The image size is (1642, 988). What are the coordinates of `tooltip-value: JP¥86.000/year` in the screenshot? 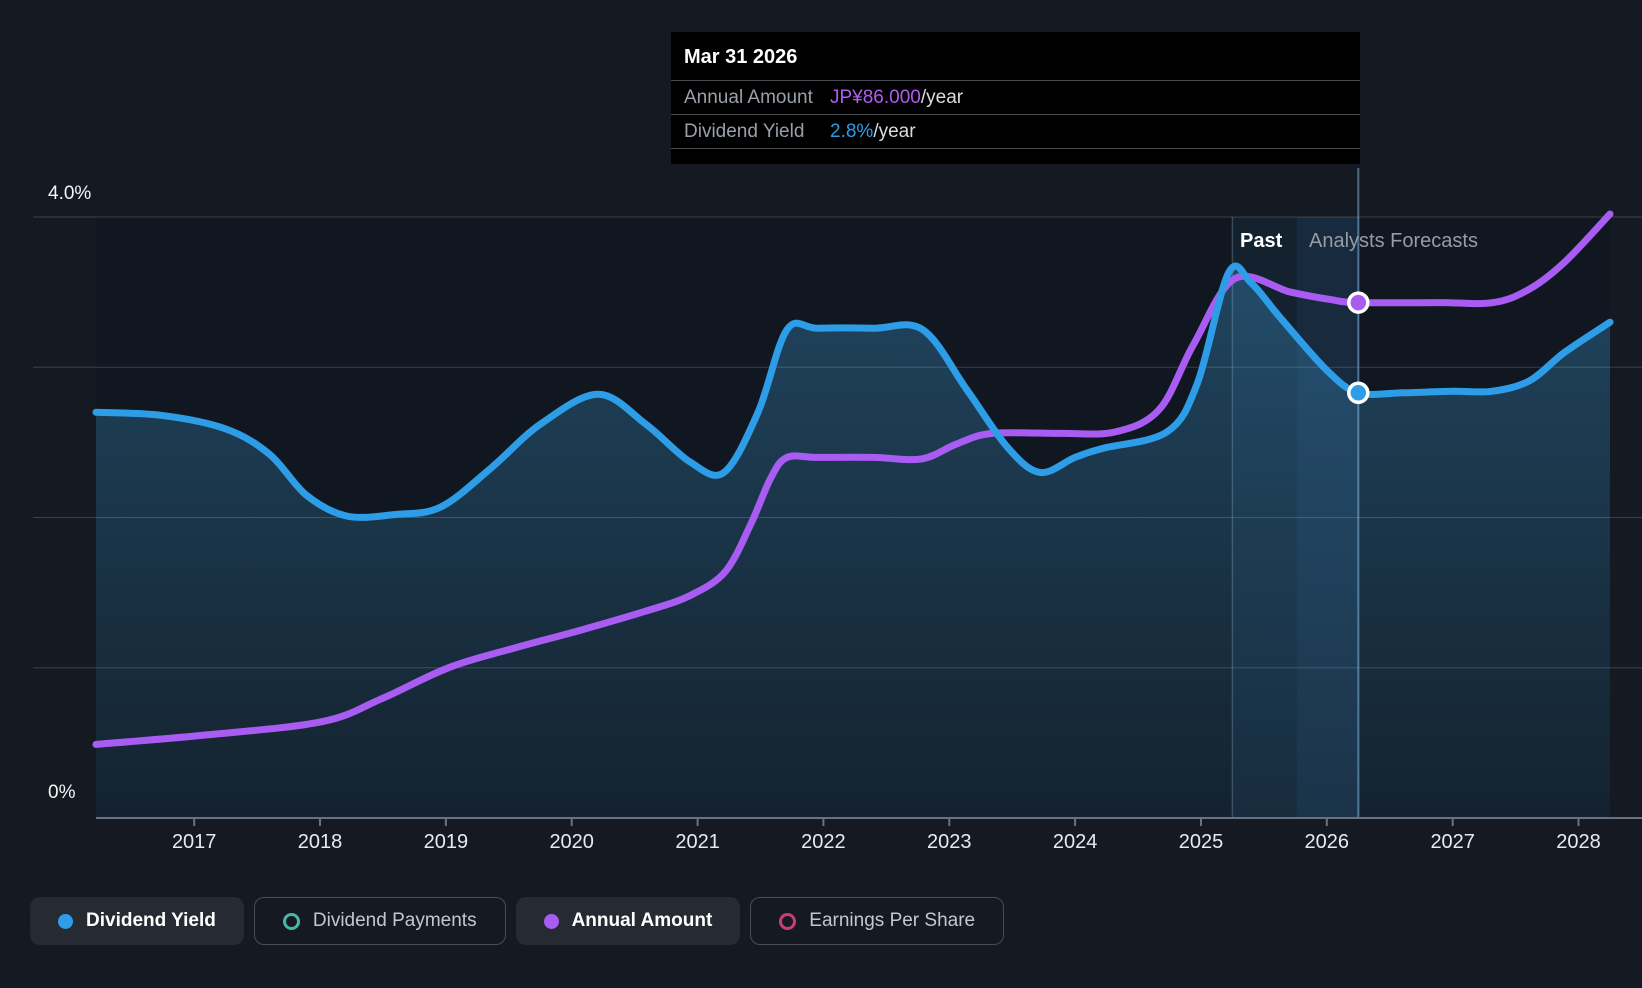 It's located at (897, 97).